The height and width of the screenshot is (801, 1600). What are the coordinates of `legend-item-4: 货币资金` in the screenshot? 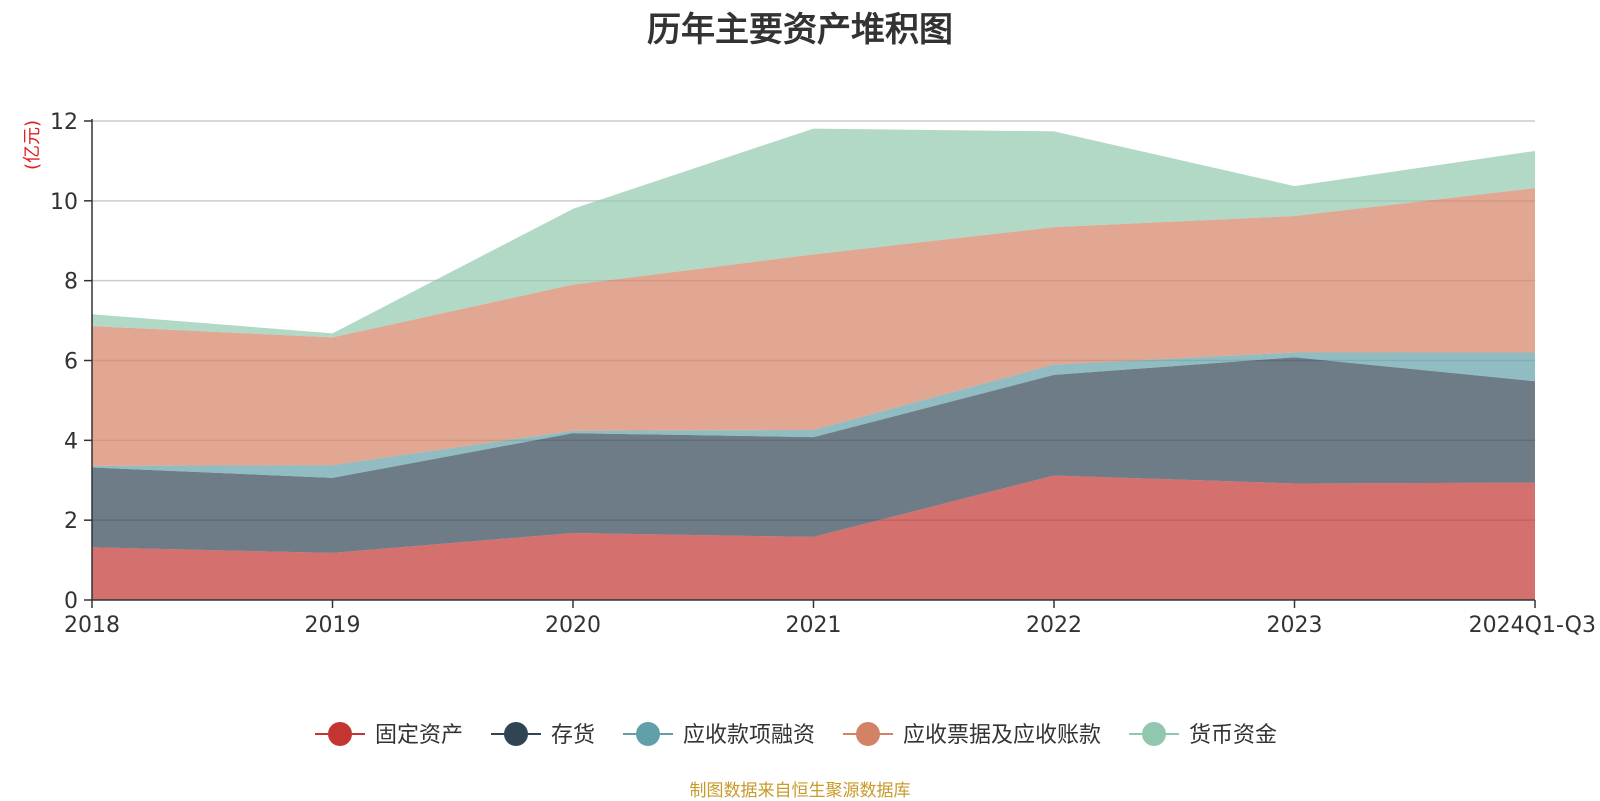 It's located at (1203, 735).